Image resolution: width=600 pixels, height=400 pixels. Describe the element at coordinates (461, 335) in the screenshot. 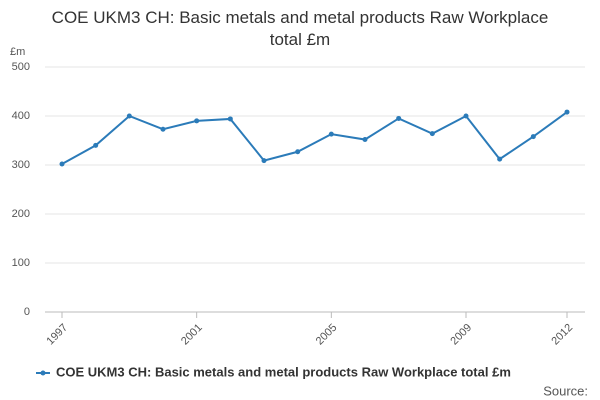

I see `x-tick-label: 2009` at that location.